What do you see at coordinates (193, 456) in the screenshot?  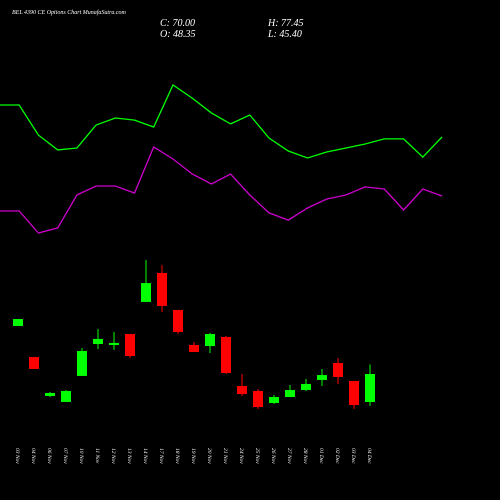 I see `x-tick-label: 19 Nov` at bounding box center [193, 456].